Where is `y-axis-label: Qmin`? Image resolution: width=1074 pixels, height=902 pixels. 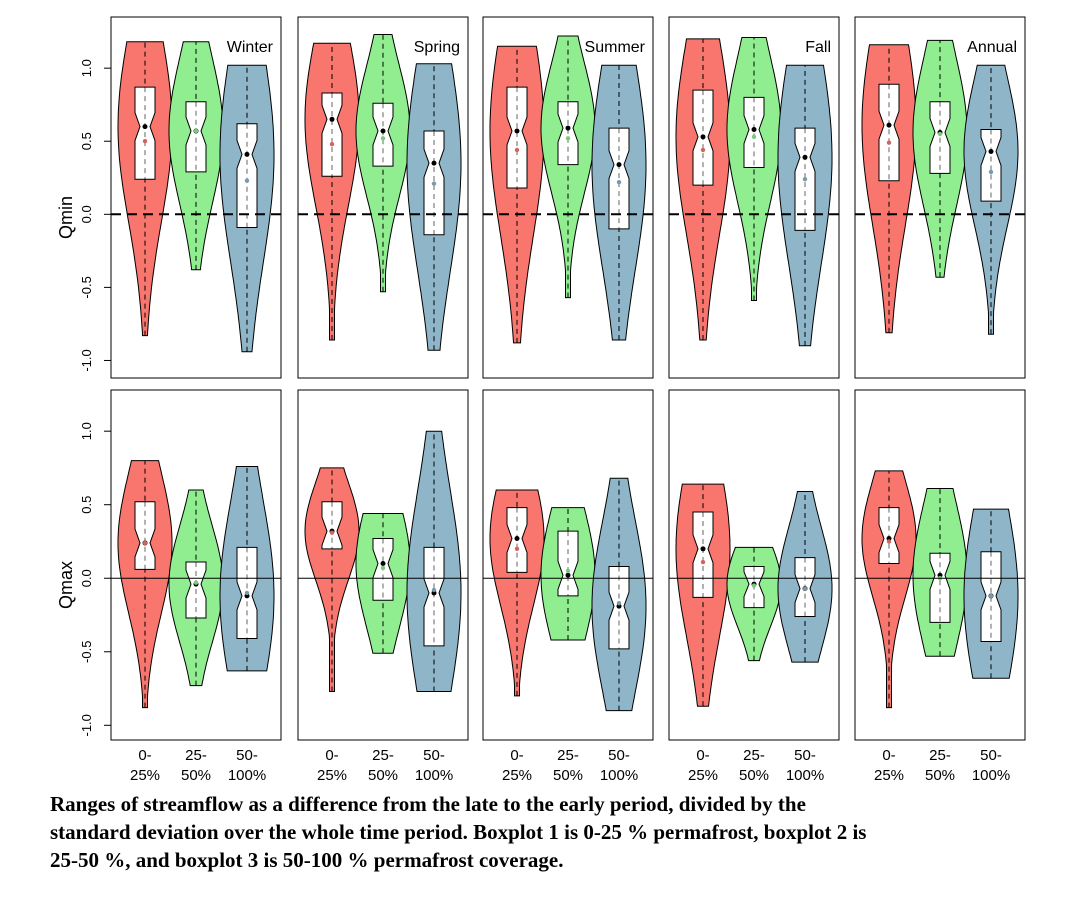
y-axis-label: Qmin is located at coordinates (66, 217).